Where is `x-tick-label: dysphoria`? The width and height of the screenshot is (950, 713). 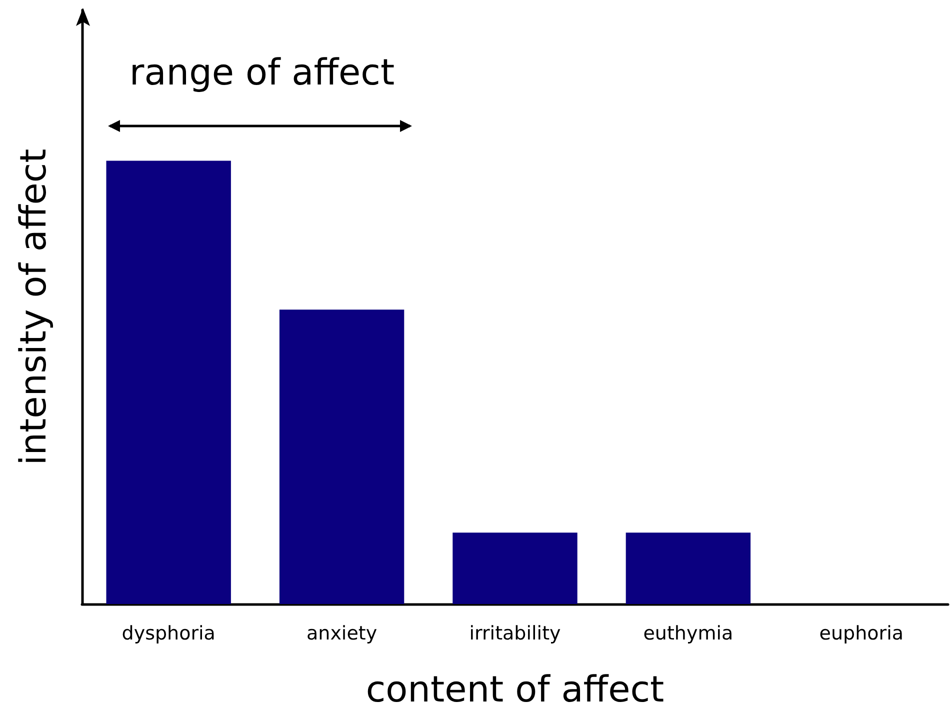 x-tick-label: dysphoria is located at coordinates (169, 633).